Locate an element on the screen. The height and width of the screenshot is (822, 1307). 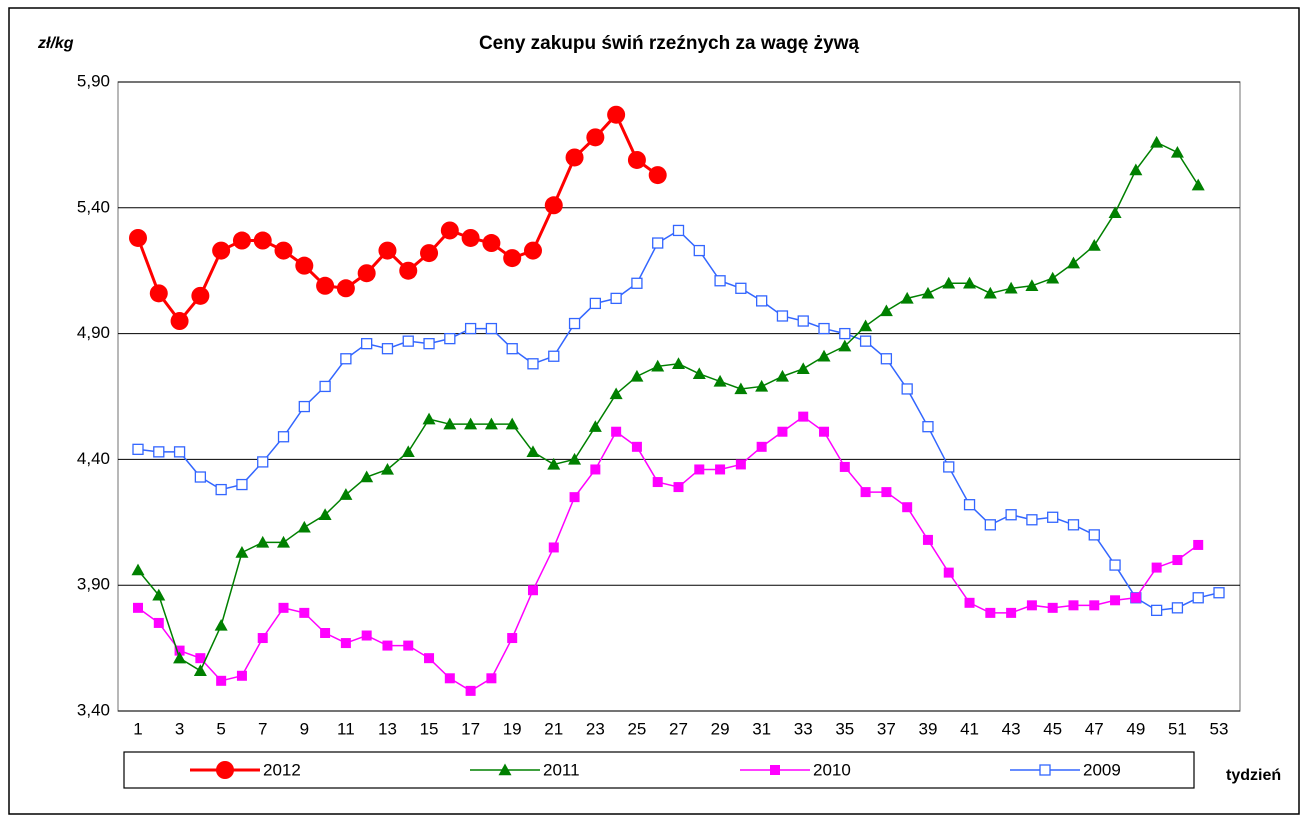
x-tick-label: 7 is located at coordinates (262, 728).